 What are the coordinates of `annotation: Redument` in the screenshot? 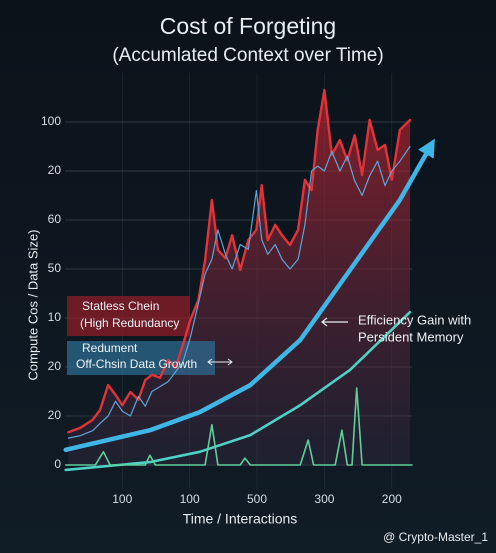 It's located at (110, 348).